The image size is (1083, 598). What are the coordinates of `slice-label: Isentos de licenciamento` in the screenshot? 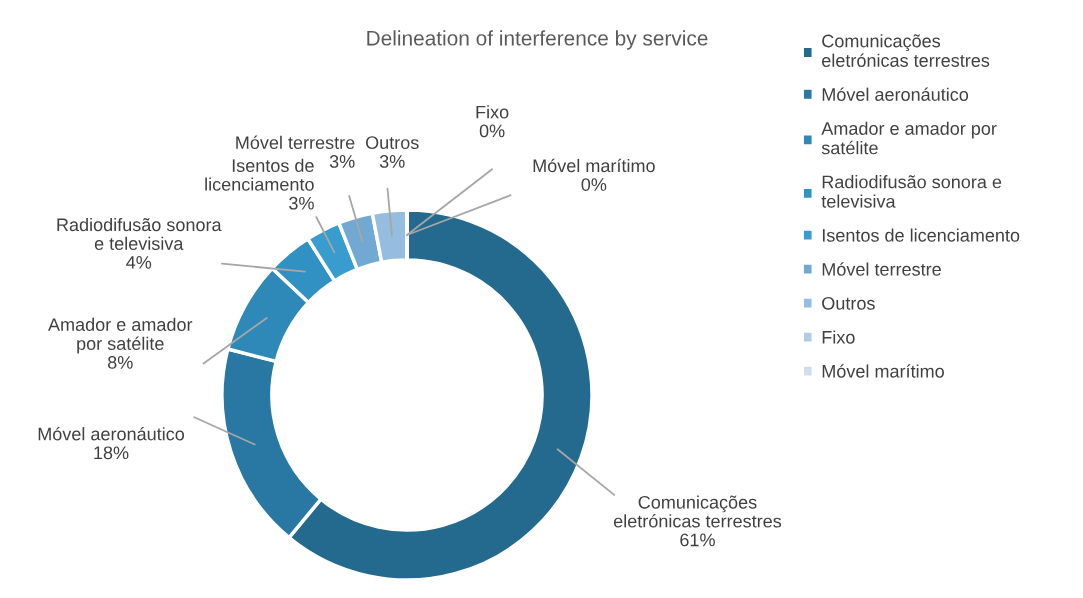 It's located at (259, 174).